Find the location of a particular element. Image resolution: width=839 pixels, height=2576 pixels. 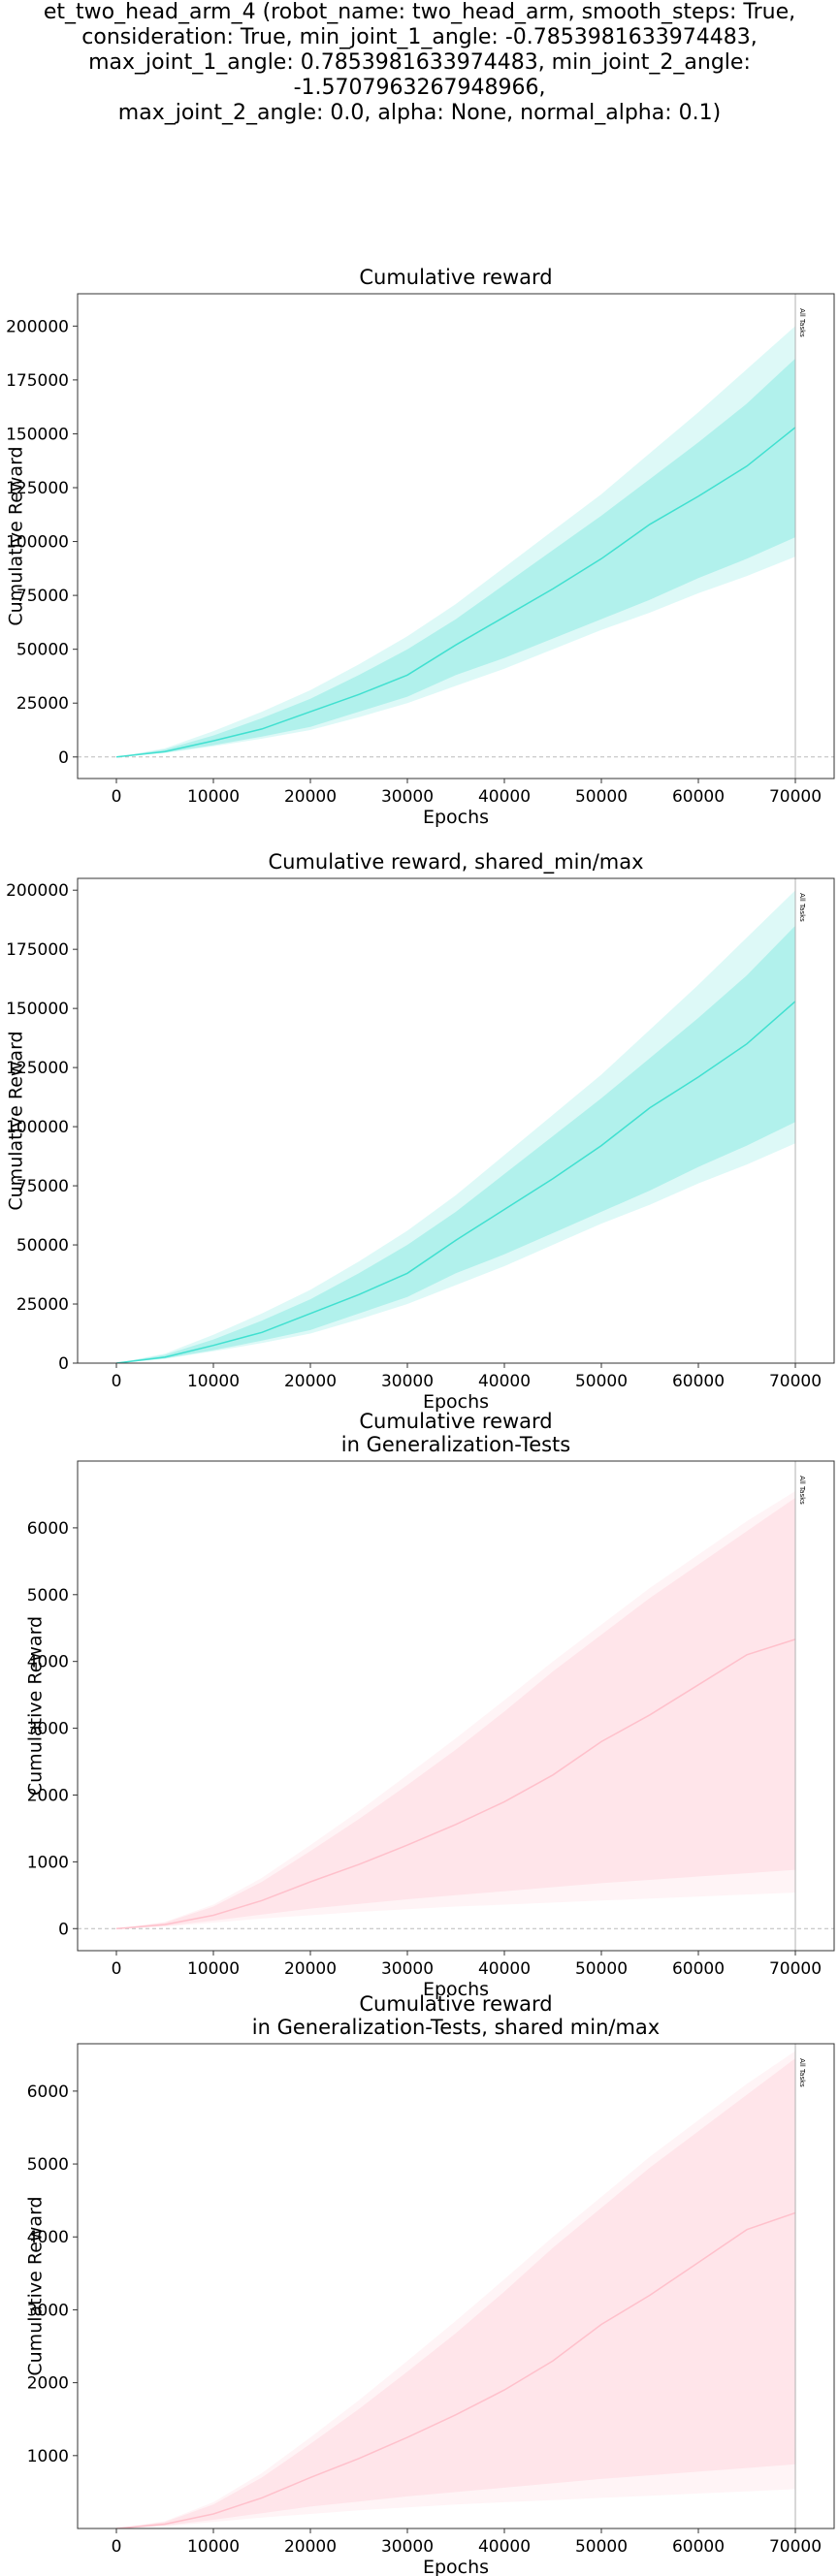

chart-title: Cumulative reward, shared_min/max is located at coordinates (455, 862).